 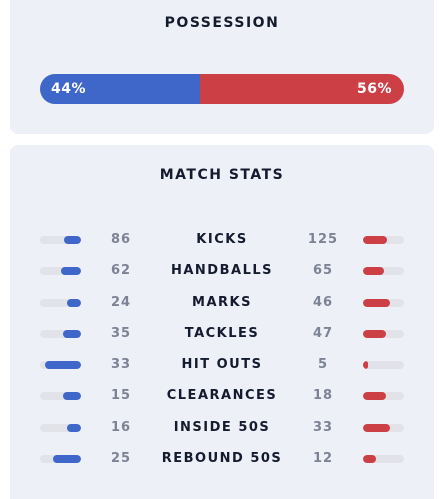 I want to click on home-stat-value: 24, so click(x=121, y=302).